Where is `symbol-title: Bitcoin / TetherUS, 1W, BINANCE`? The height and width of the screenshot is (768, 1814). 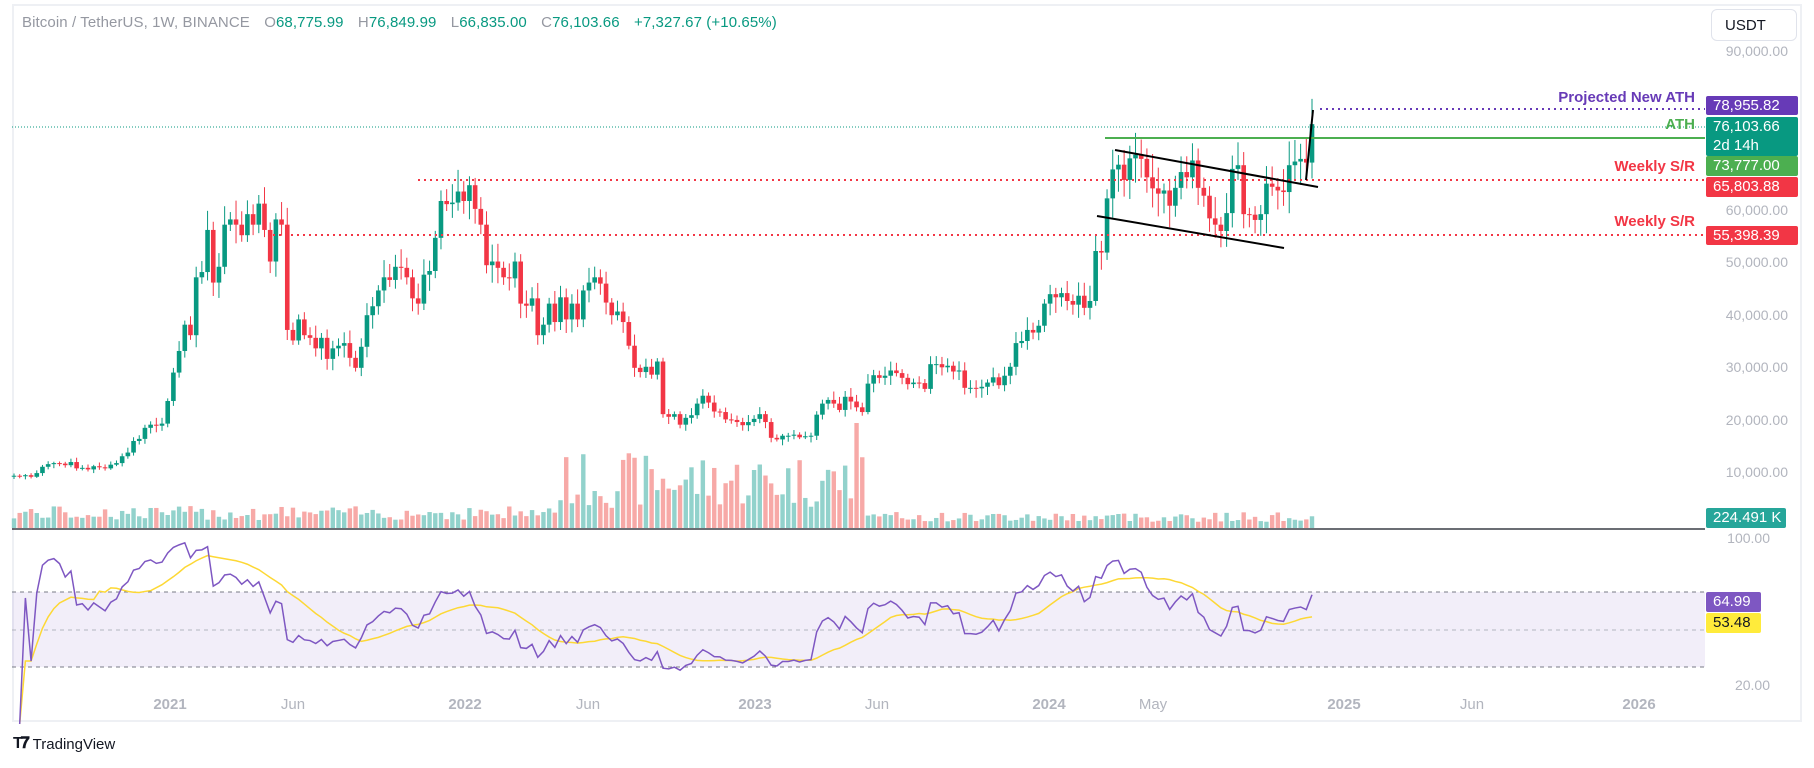
symbol-title: Bitcoin / TetherUS, 1W, BINANCE is located at coordinates (136, 22).